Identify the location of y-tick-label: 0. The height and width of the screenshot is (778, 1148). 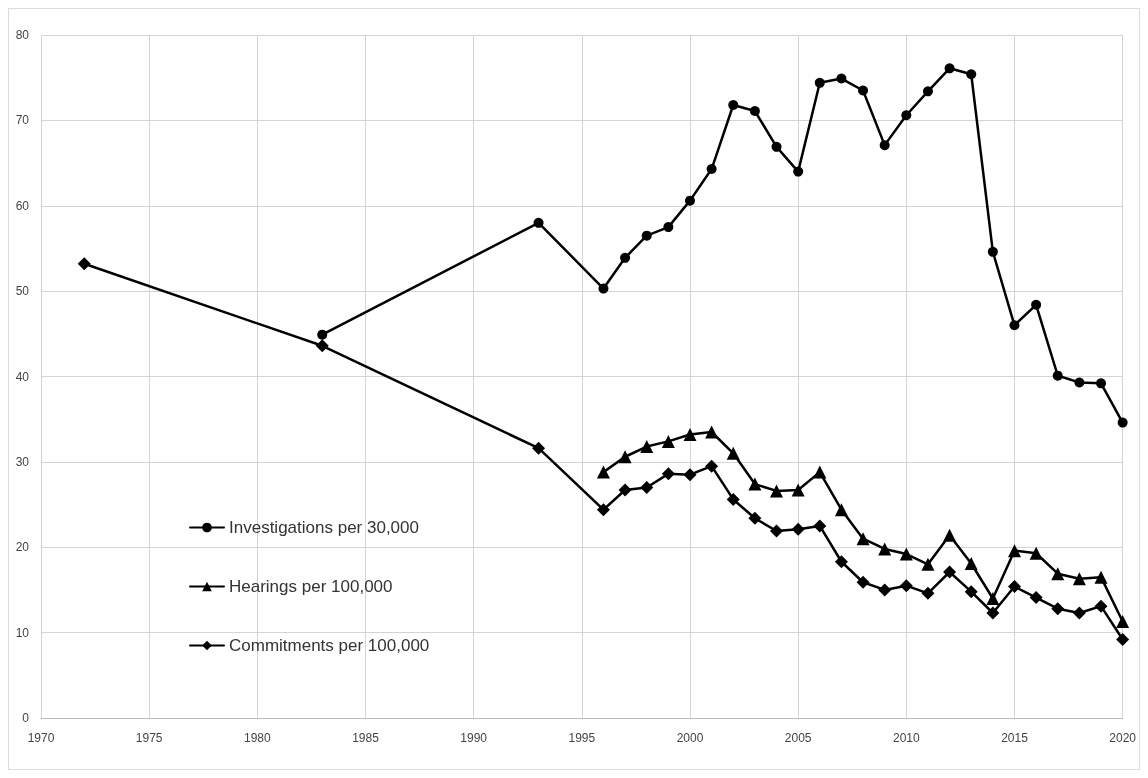
(26, 718).